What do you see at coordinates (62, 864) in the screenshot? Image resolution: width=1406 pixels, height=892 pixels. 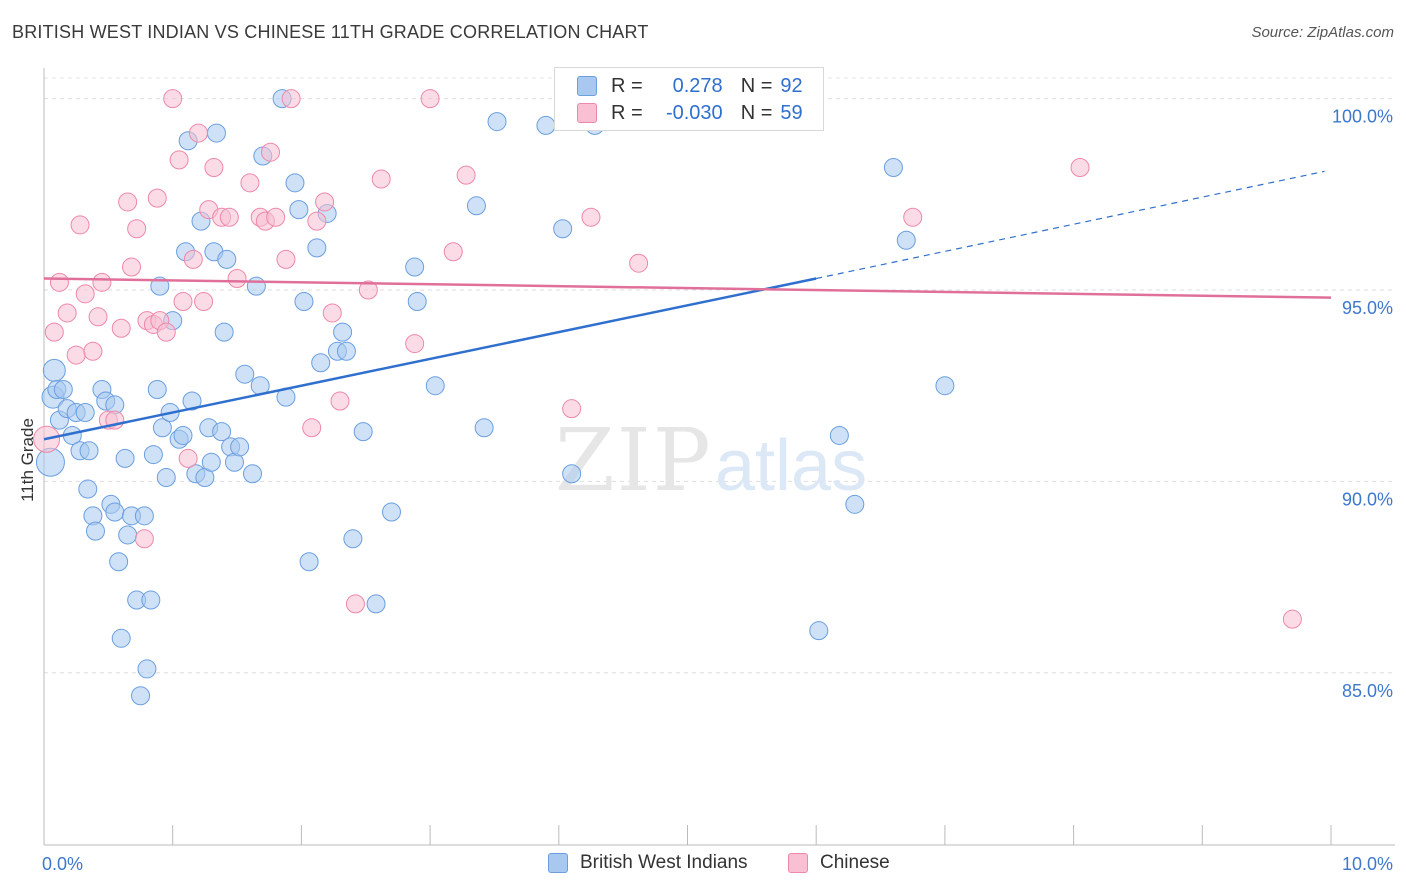 I see `x-tick-label: 0.0%` at bounding box center [62, 864].